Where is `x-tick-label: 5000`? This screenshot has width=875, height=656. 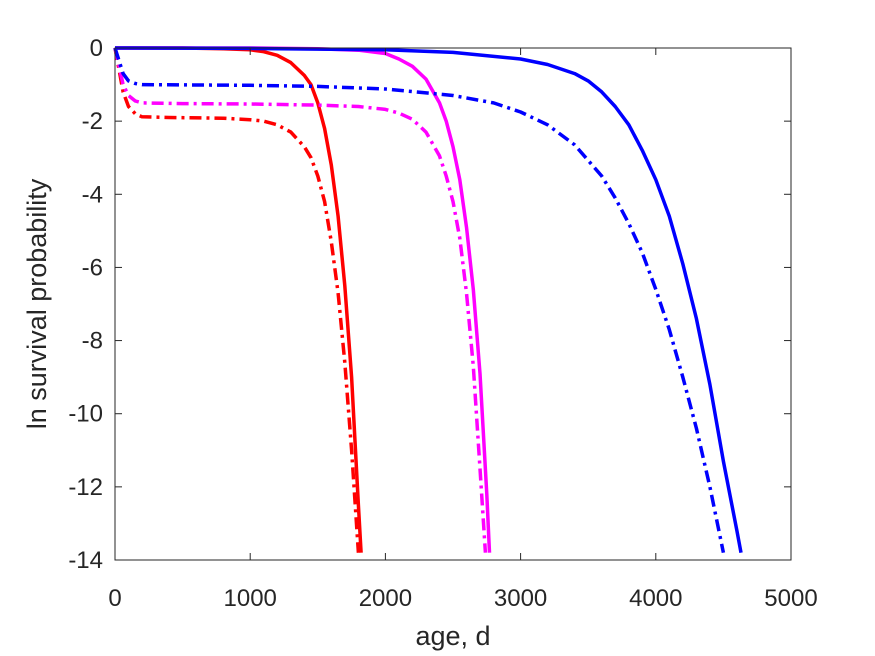
x-tick-label: 5000 is located at coordinates (790, 598).